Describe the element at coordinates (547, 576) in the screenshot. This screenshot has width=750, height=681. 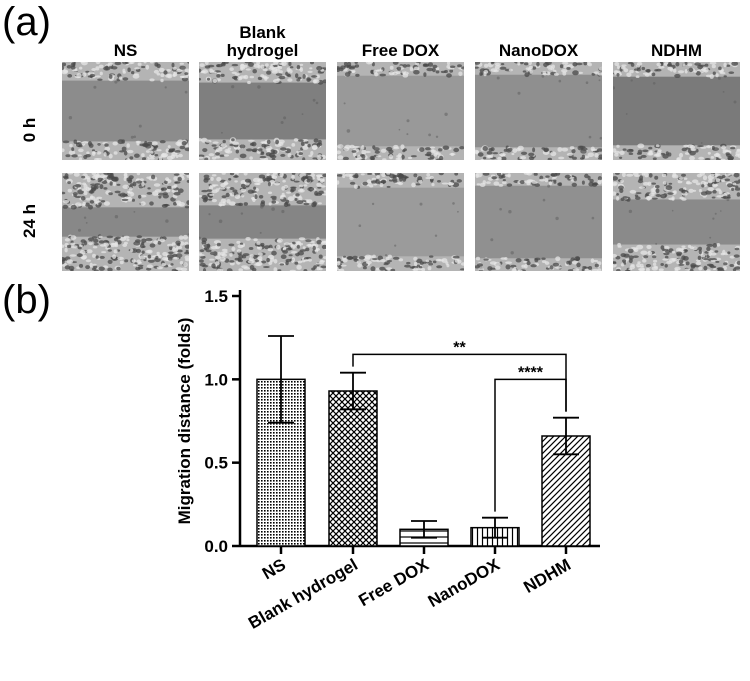
I see `x-tick-label: NDHM` at that location.